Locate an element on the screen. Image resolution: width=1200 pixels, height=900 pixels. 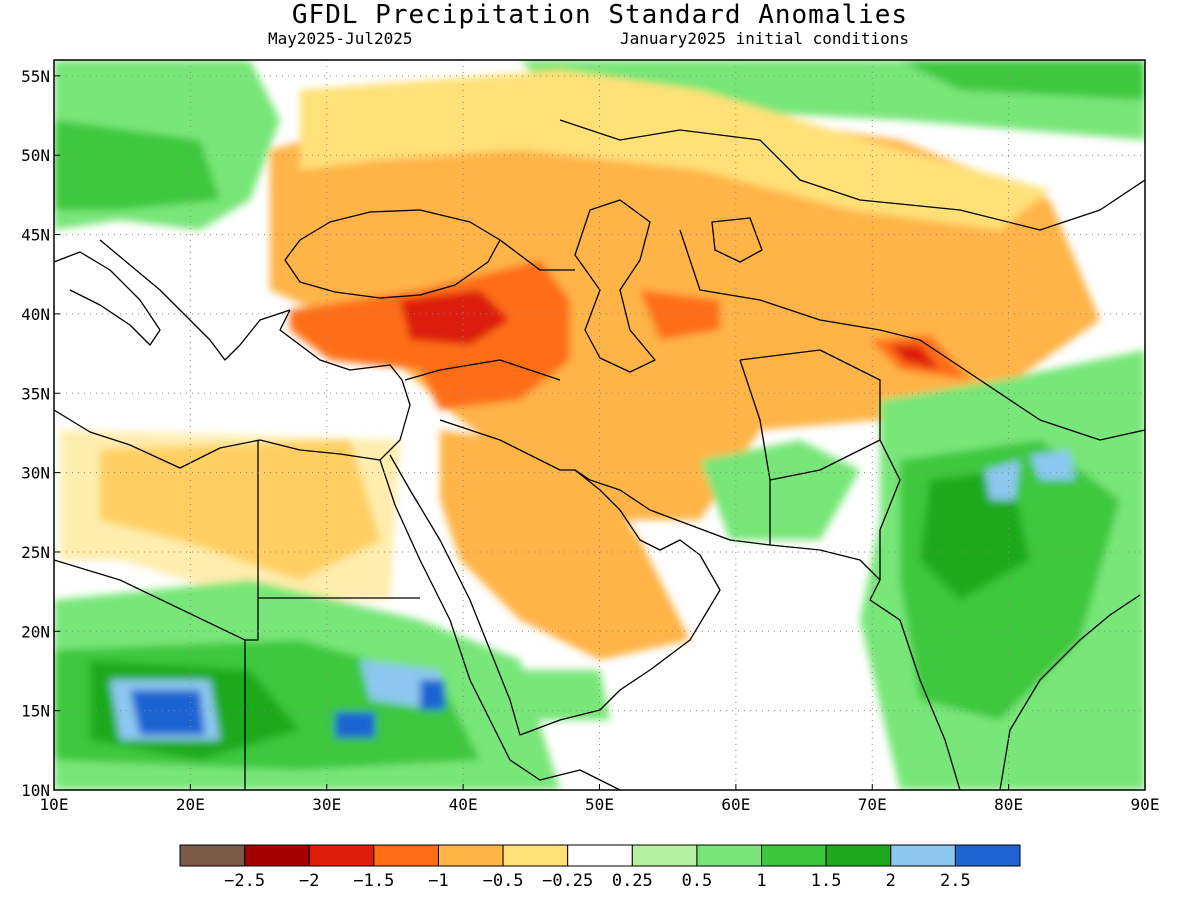
map-title: GFDL Precipitation Standard Anomalies is located at coordinates (600, 15).